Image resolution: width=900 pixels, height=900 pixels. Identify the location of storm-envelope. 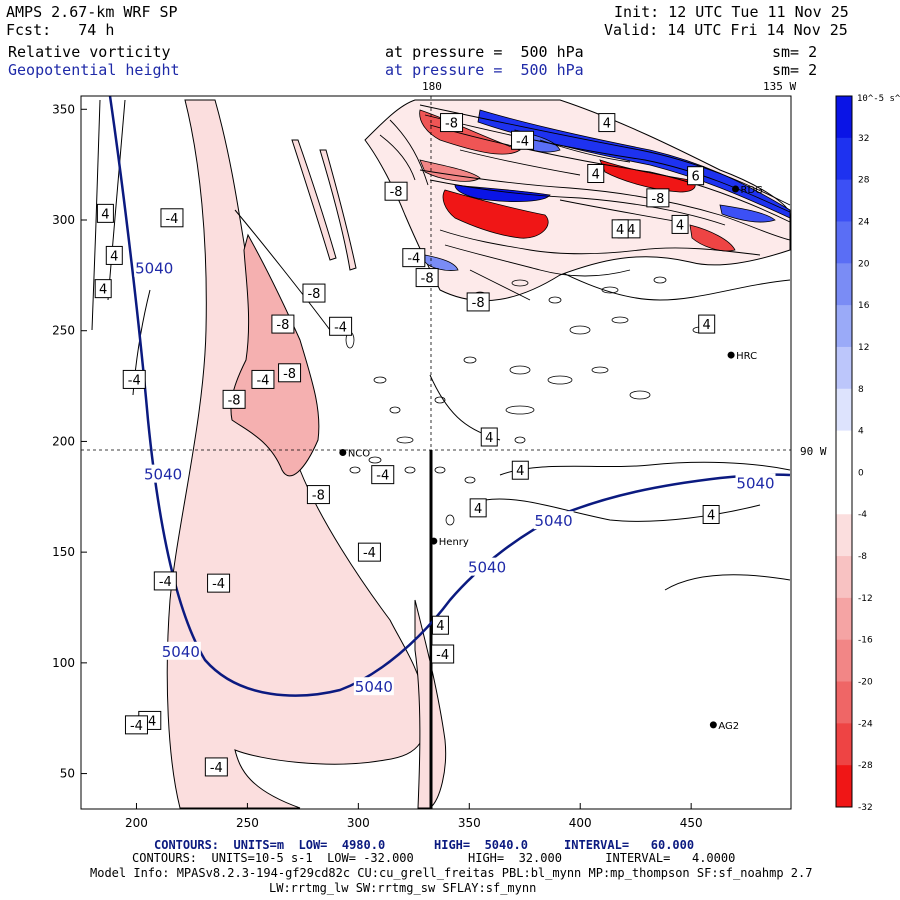
(577, 200).